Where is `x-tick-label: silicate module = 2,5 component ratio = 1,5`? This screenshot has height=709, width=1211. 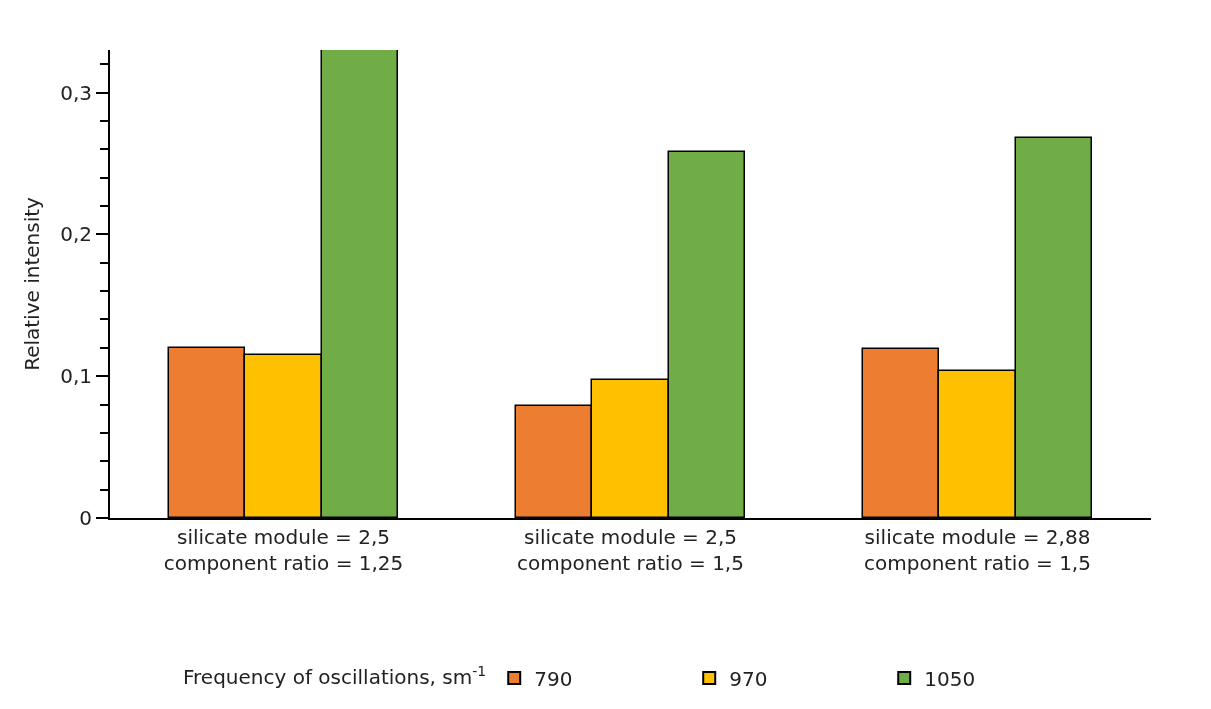
x-tick-label: silicate module = 2,5 component ratio = 1,5 is located at coordinates (630, 550).